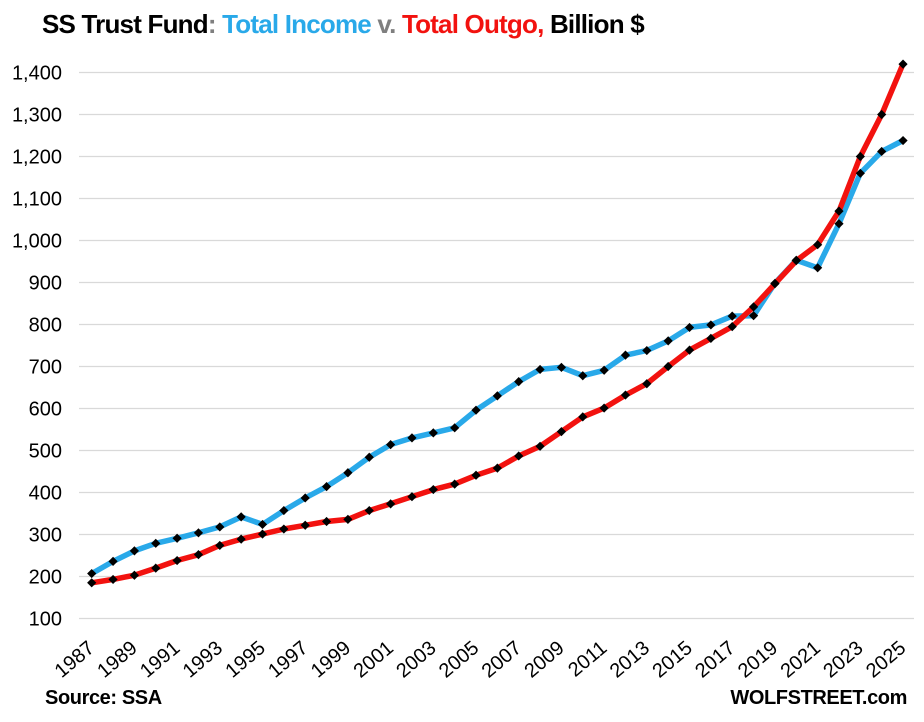 This screenshot has width=924, height=722. Describe the element at coordinates (37, 158) in the screenshot. I see `y-tick-label: 1,200` at that location.